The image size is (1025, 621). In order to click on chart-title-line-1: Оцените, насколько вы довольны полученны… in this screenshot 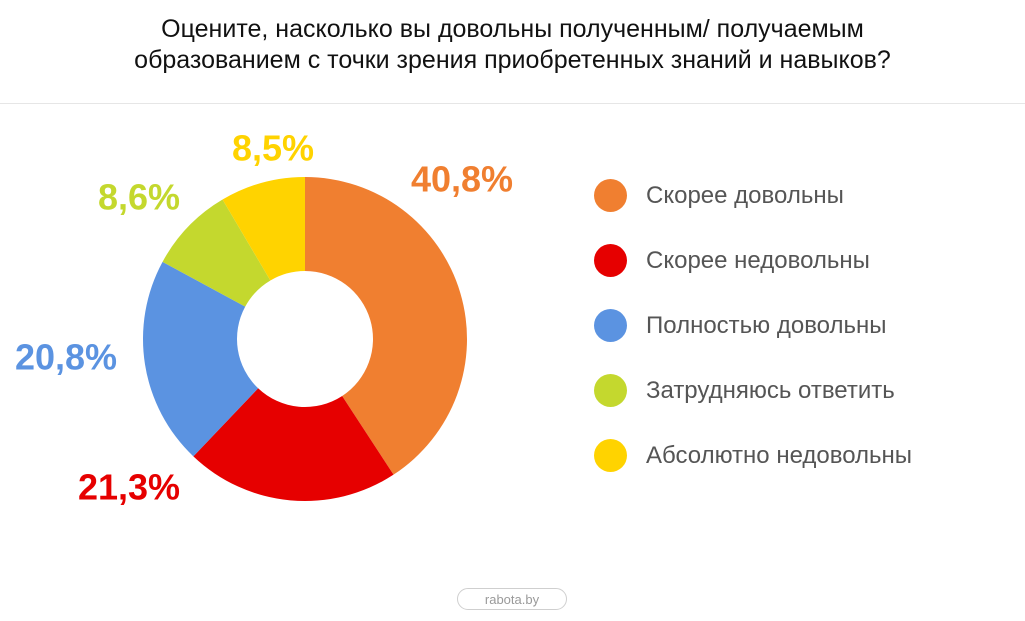, I will do `click(512, 29)`.